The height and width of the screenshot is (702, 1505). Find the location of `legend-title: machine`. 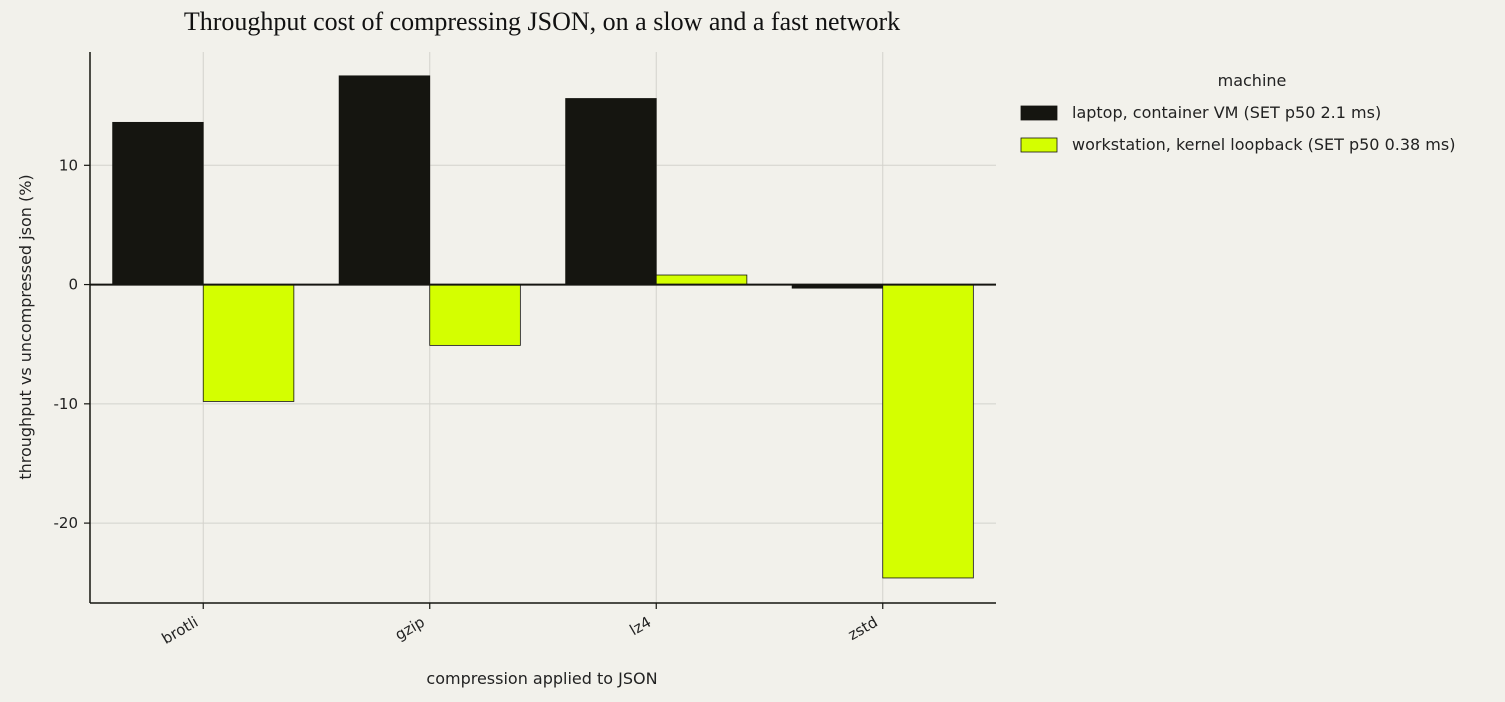

legend-title: machine is located at coordinates (1252, 80).